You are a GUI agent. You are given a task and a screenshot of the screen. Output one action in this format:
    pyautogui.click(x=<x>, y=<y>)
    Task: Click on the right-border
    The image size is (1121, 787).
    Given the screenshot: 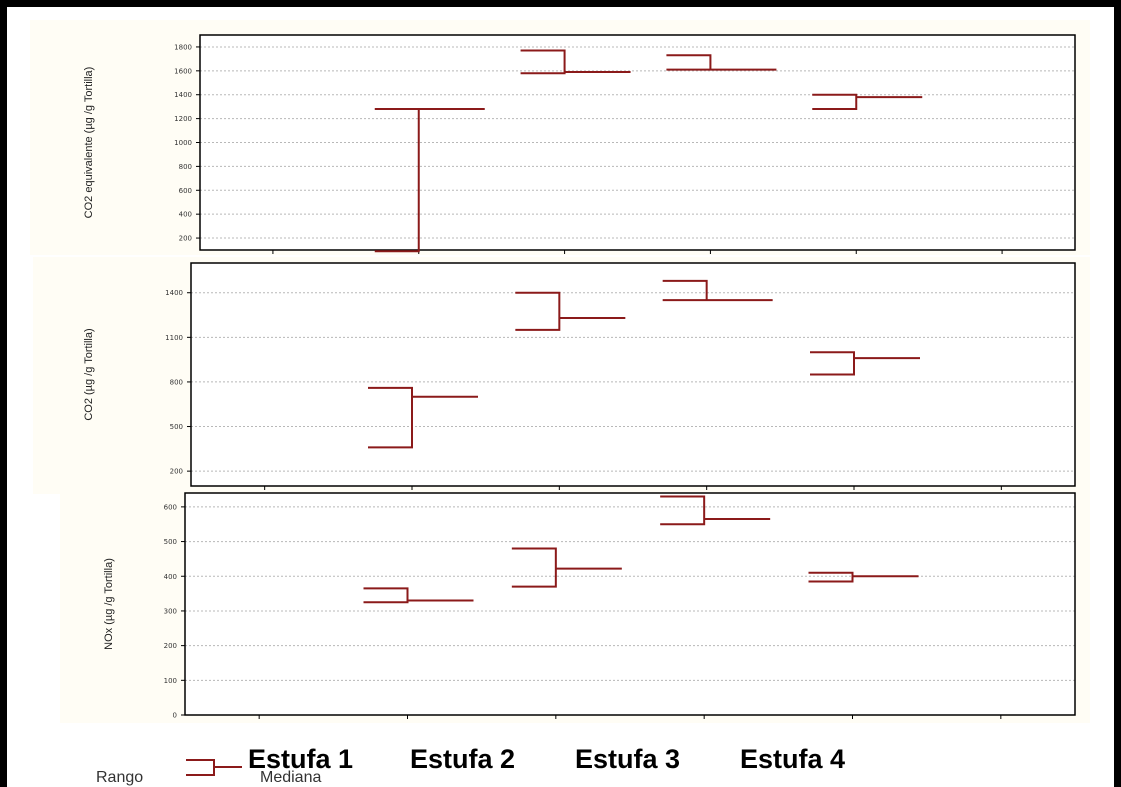 What is the action you would take?
    pyautogui.click(x=1117, y=393)
    